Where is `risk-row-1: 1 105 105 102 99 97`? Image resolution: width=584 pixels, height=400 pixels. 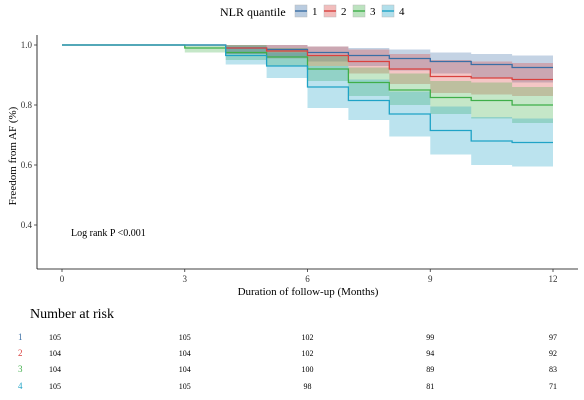 risk-row-1: 1 105 105 102 99 97 is located at coordinates (287, 337).